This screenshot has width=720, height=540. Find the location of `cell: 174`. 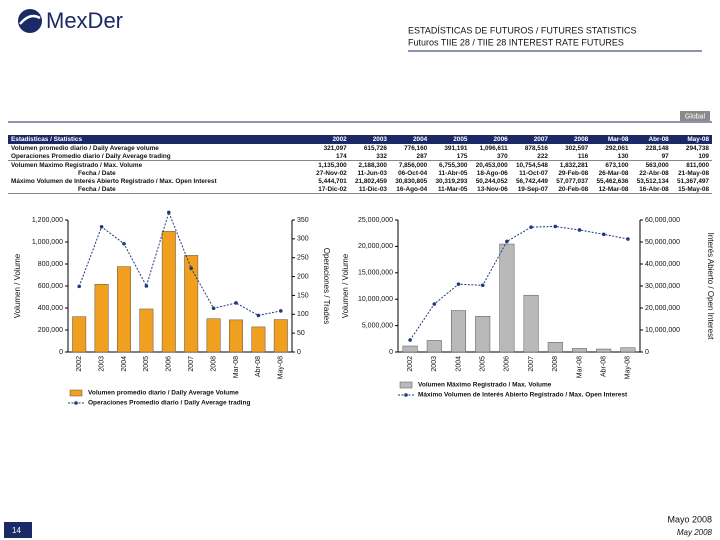

cell: 174 is located at coordinates (341, 156).